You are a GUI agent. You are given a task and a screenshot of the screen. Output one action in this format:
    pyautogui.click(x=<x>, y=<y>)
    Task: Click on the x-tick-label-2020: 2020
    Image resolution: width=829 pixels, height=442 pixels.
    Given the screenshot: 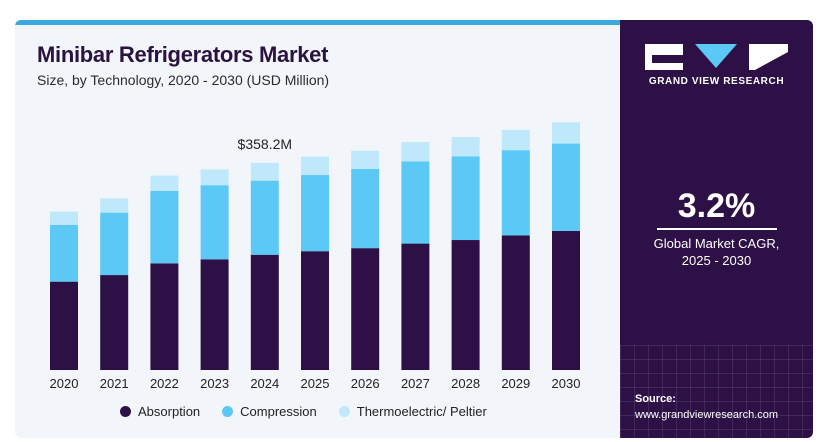 What is the action you would take?
    pyautogui.click(x=64, y=383)
    